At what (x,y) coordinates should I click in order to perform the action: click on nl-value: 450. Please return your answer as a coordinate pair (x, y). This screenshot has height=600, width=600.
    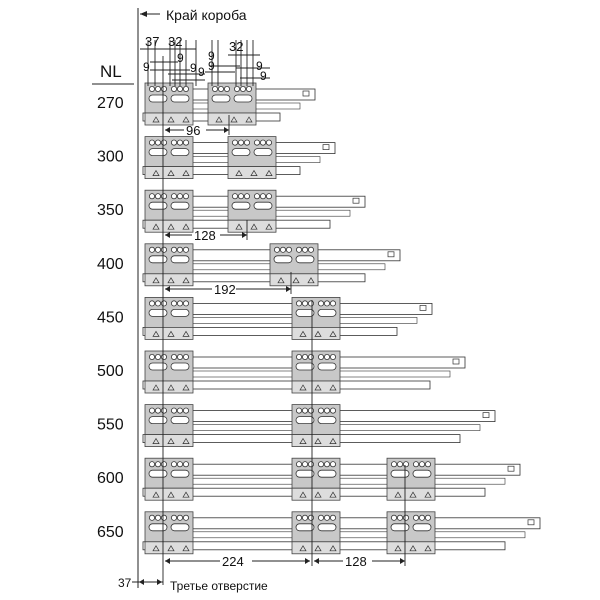
    Looking at the image, I should click on (110, 317).